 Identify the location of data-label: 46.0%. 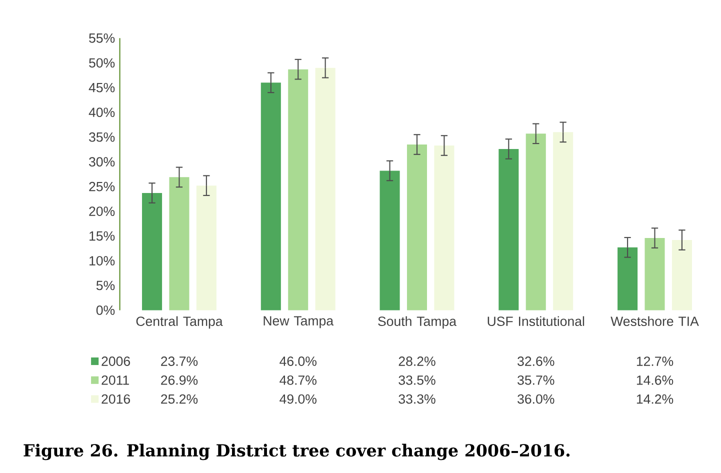
(298, 361).